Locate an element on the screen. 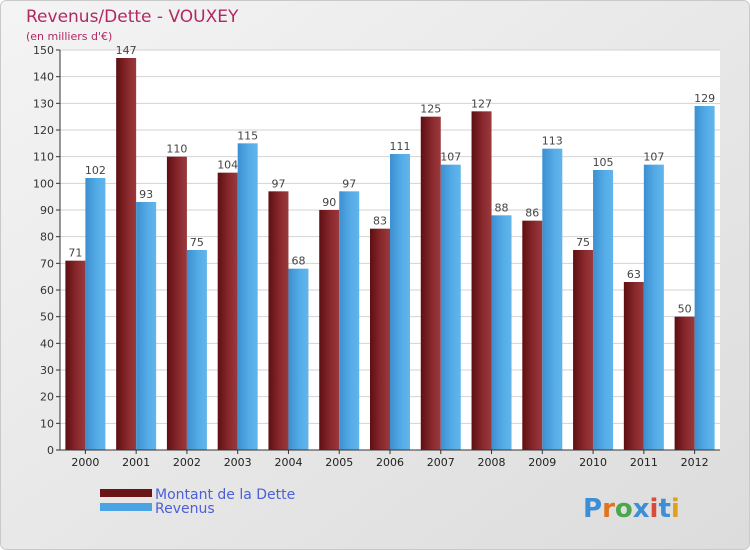 Image resolution: width=750 pixels, height=550 pixels. y-tick-label: 110 is located at coordinates (43, 157).